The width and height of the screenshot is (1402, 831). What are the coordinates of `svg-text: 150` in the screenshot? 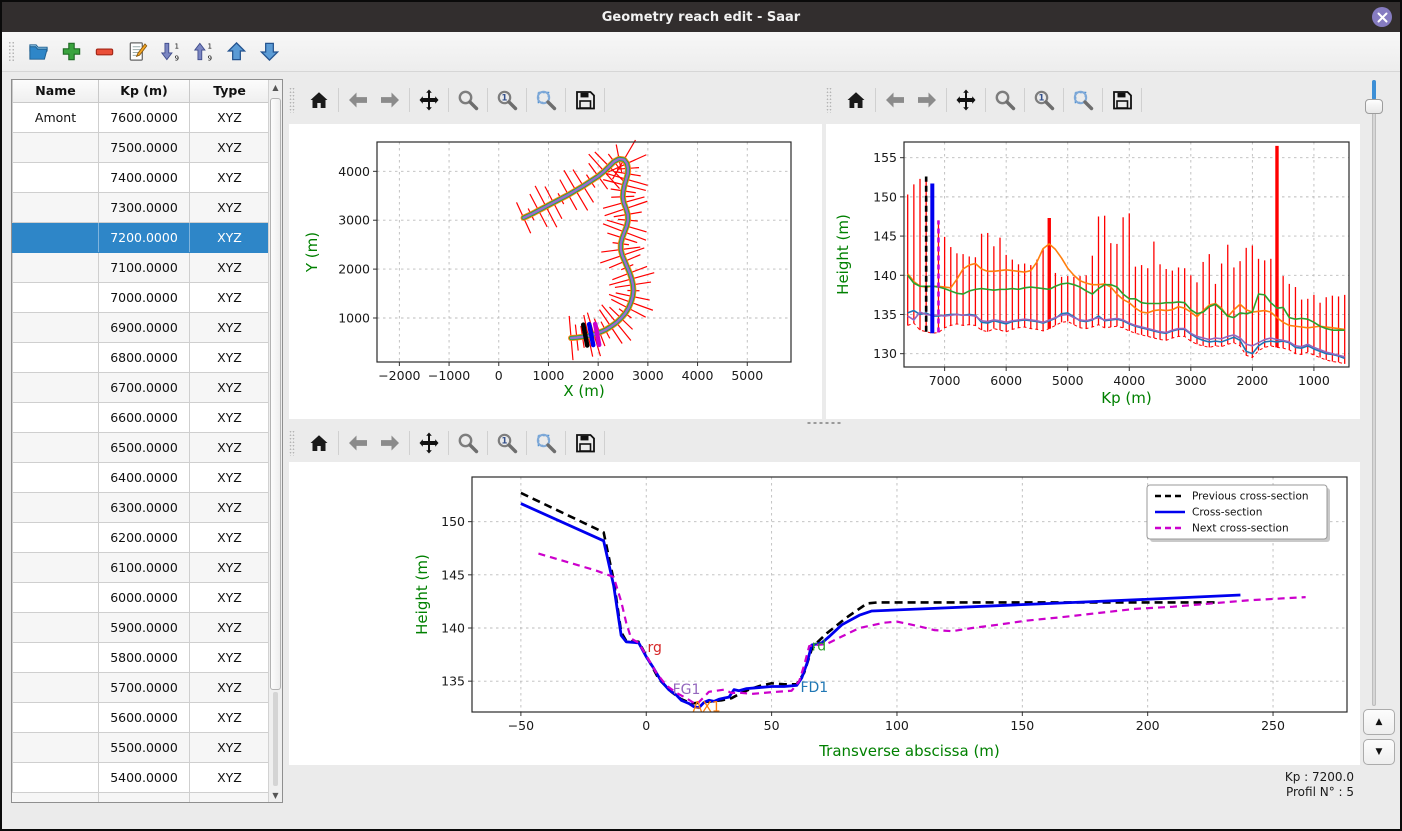 It's located at (1022, 725).